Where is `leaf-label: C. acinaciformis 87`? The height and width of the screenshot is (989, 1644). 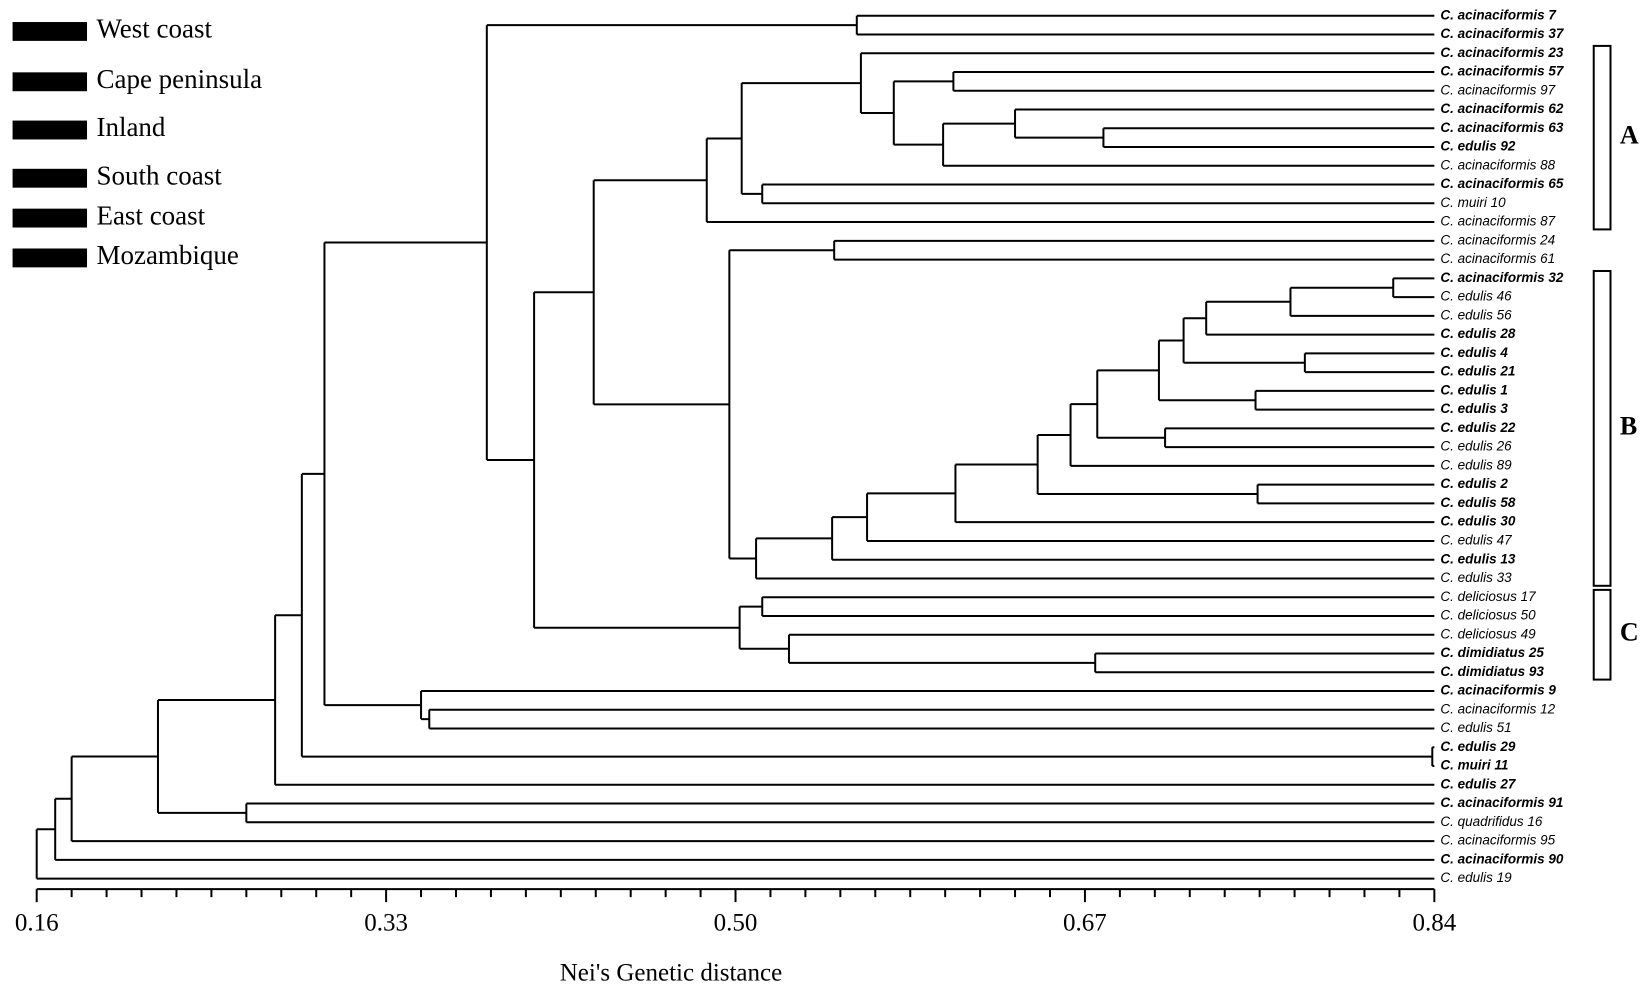
leaf-label: C. acinaciformis 87 is located at coordinates (1497, 221).